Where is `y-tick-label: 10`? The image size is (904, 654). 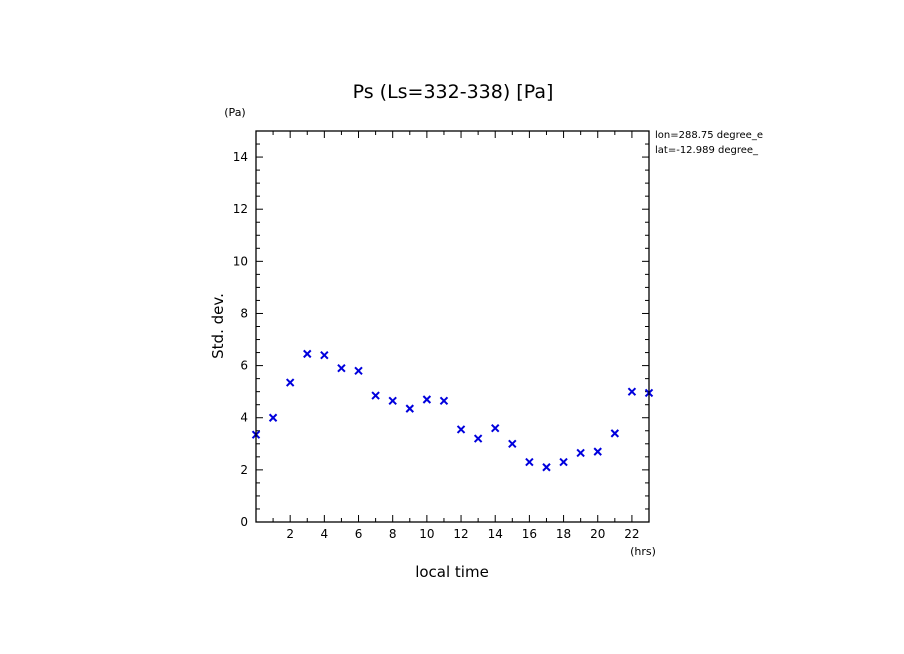 y-tick-label: 10 is located at coordinates (240, 261).